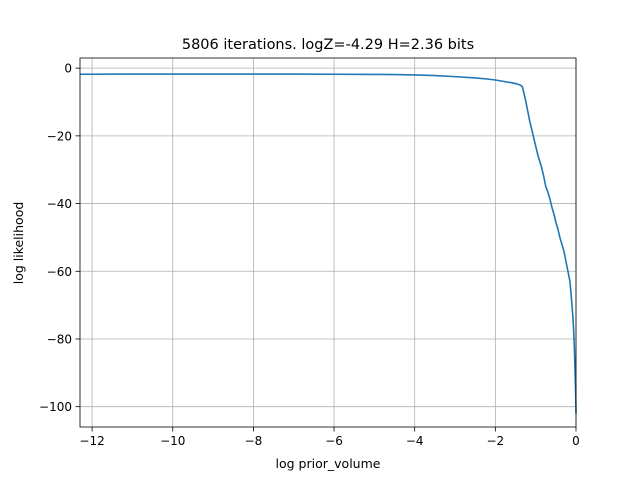 The height and width of the screenshot is (480, 640). What do you see at coordinates (254, 441) in the screenshot?
I see `x-tick-label: −8` at bounding box center [254, 441].